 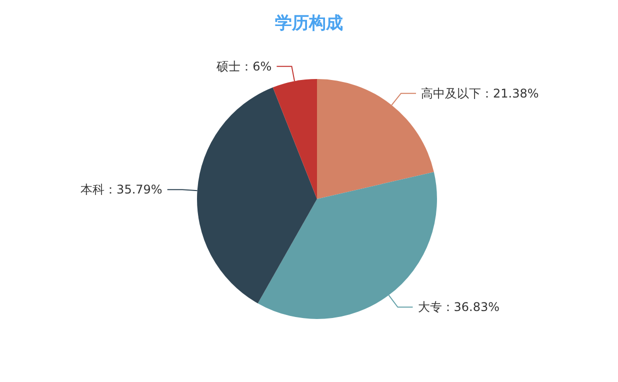 I want to click on slice-label: 本科：35.79%, so click(x=121, y=189).